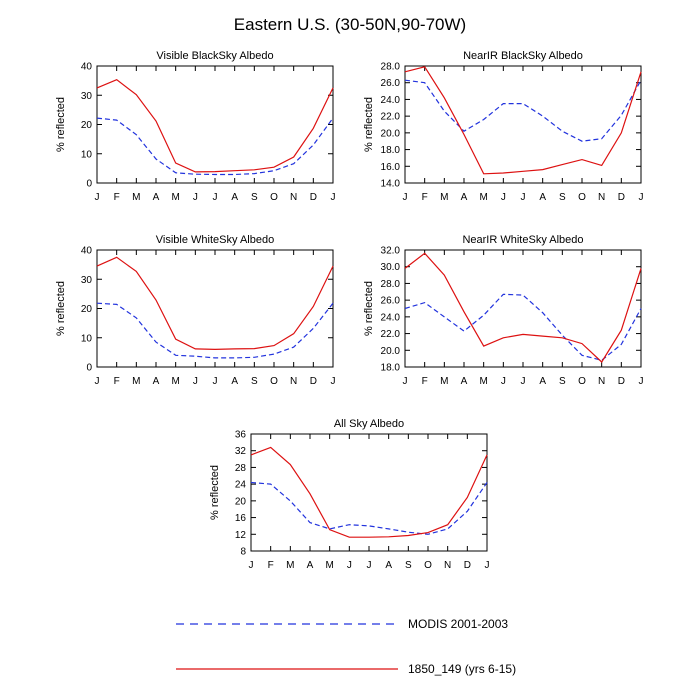  What do you see at coordinates (391, 267) in the screenshot?
I see `y-tick-label: 30.0` at bounding box center [391, 267].